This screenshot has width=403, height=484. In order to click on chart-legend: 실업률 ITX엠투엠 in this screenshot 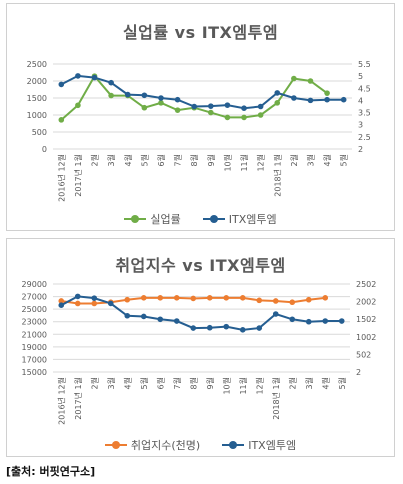, I will do `click(200, 219)`.